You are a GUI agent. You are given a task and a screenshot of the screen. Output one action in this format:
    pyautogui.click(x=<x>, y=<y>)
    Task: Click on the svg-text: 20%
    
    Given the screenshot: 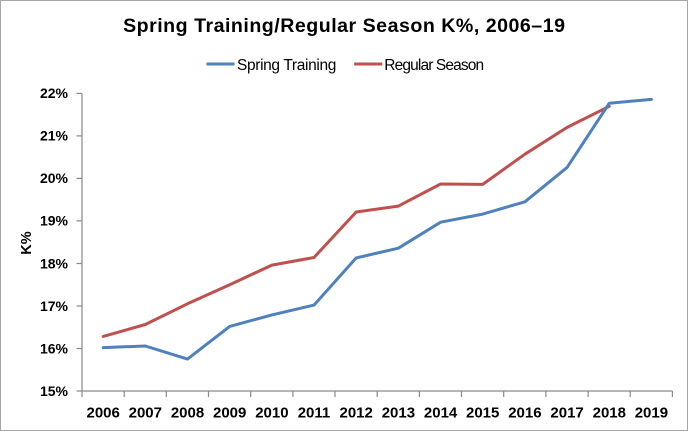 What is the action you would take?
    pyautogui.click(x=54, y=178)
    